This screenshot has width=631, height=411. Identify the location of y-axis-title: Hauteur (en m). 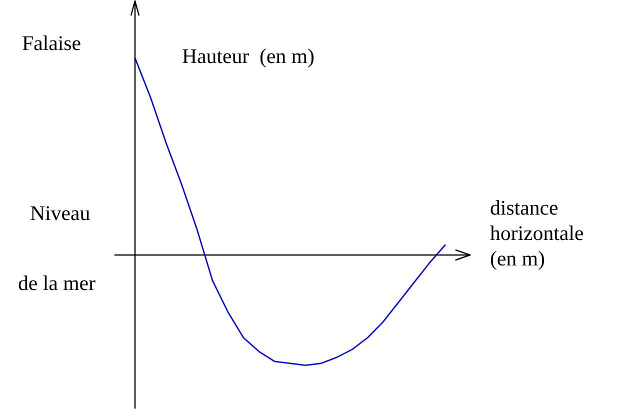
(248, 58).